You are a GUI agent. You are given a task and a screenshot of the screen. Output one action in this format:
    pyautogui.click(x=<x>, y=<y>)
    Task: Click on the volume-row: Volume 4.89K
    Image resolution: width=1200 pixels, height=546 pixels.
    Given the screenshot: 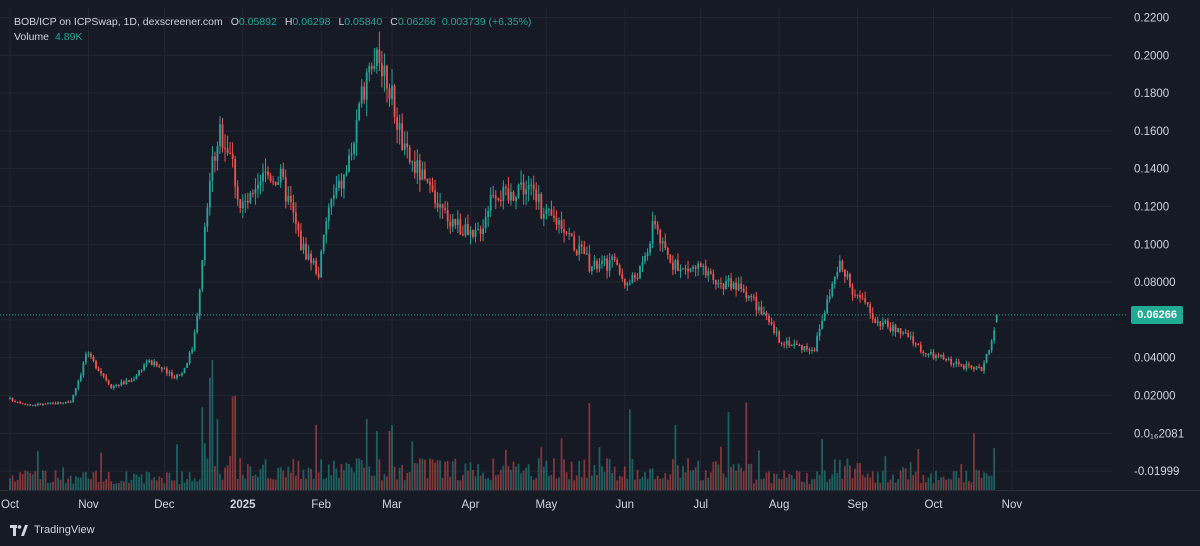 What is the action you would take?
    pyautogui.click(x=272, y=37)
    